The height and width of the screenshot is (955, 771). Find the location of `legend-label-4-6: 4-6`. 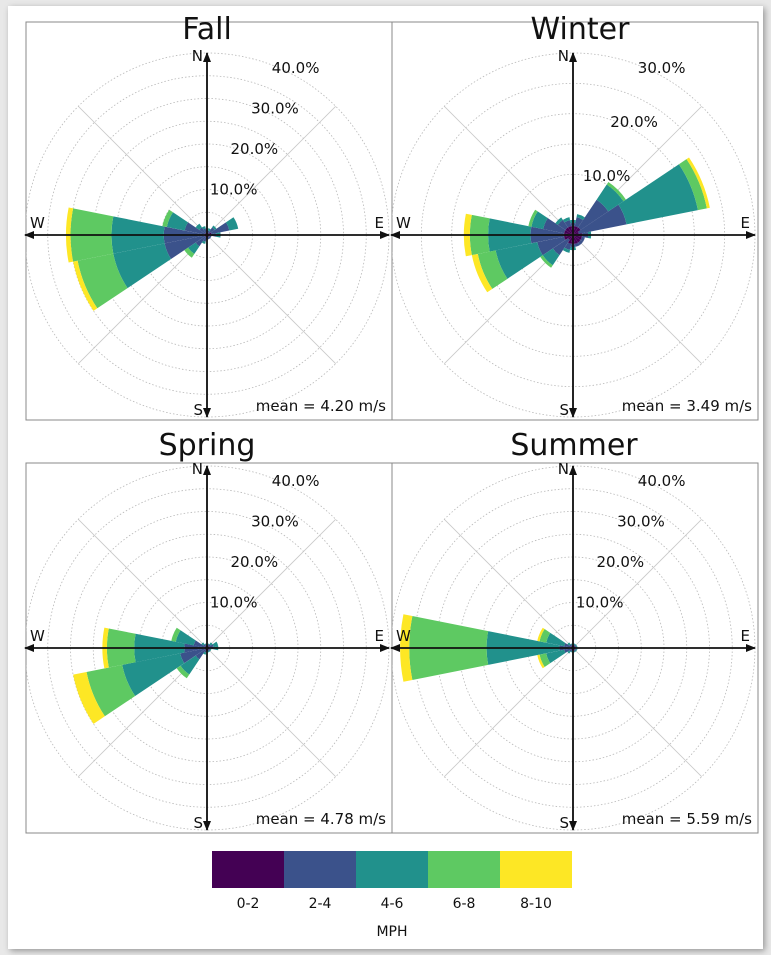

legend-label-4-6: 4-6 is located at coordinates (392, 904).